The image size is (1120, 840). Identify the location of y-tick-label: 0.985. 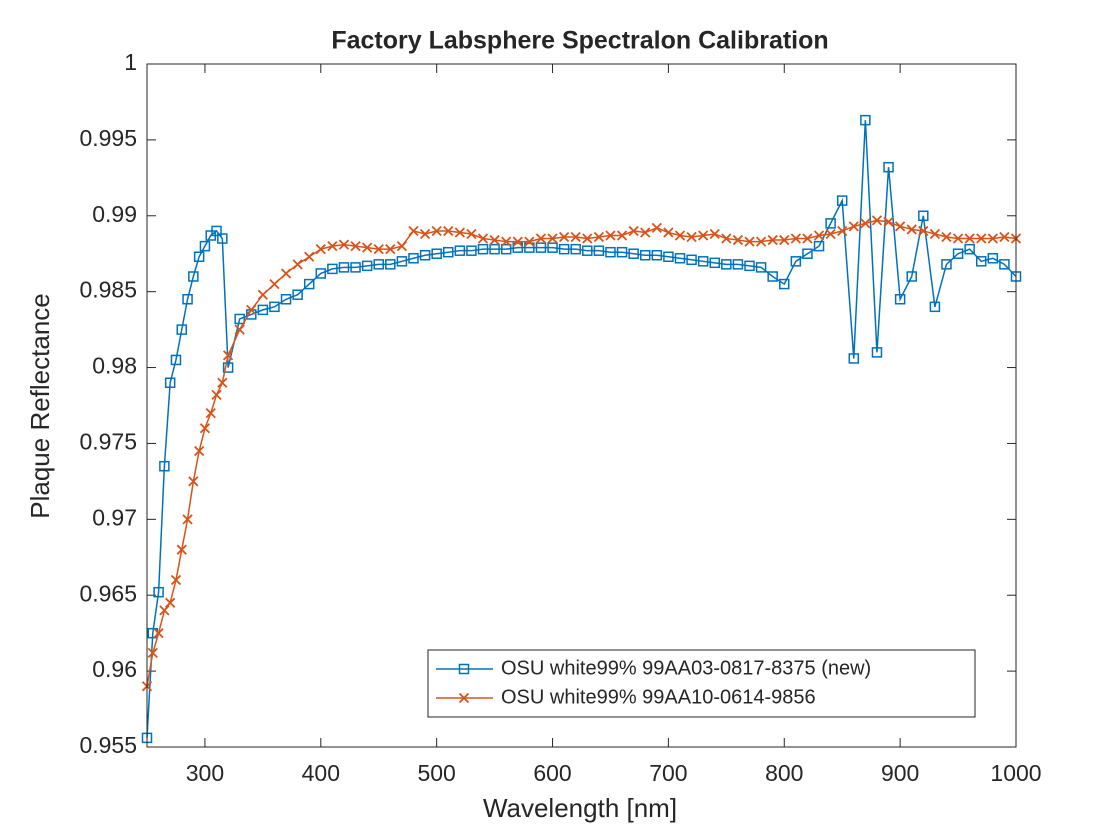
(108, 290).